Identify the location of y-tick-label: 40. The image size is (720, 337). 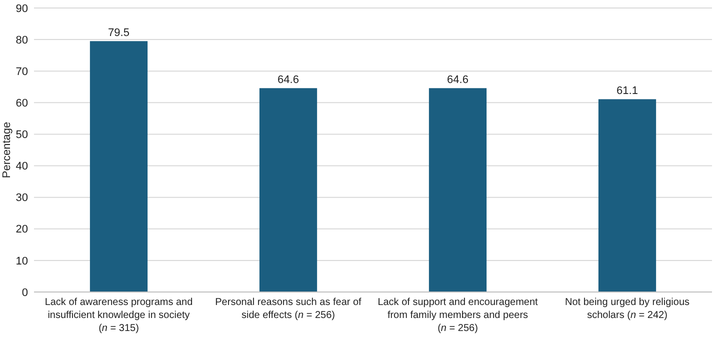
(22, 166).